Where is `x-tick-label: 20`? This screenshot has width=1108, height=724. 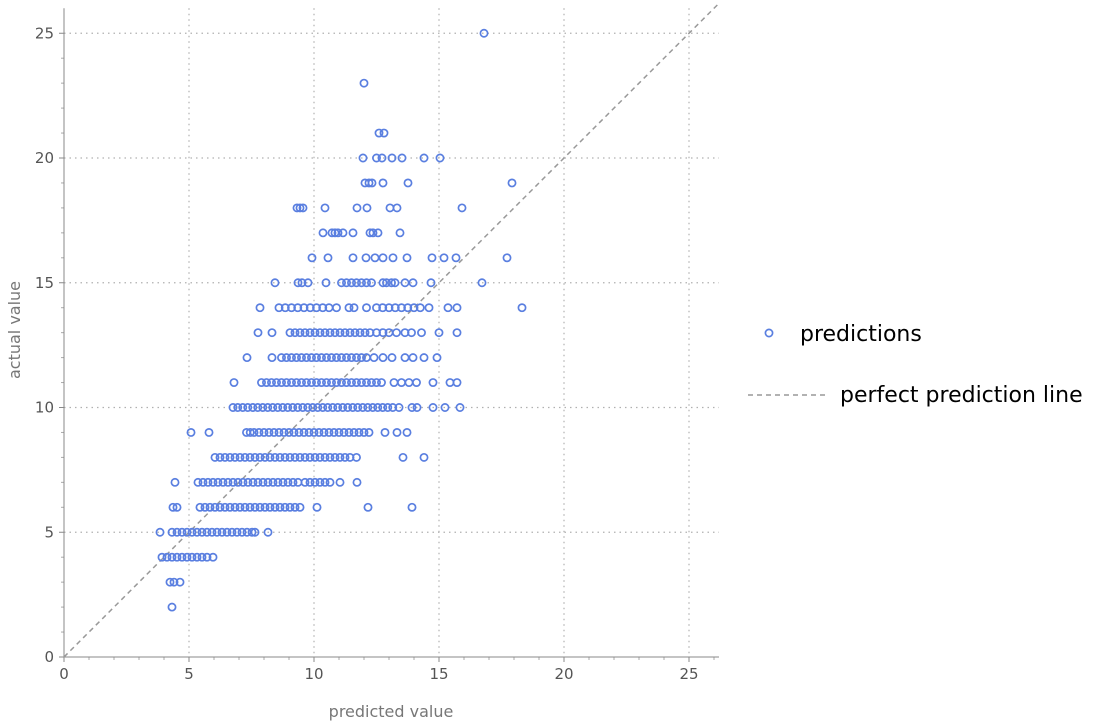
x-tick-label: 20 is located at coordinates (563, 674).